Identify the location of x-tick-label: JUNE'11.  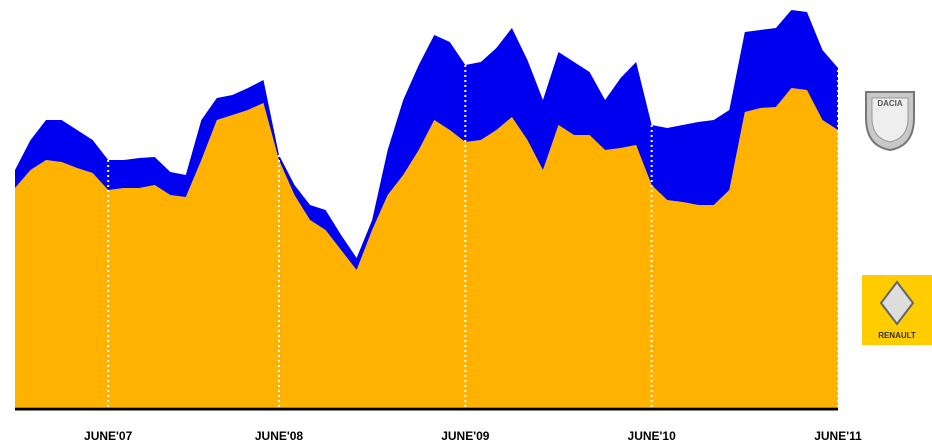
(838, 436).